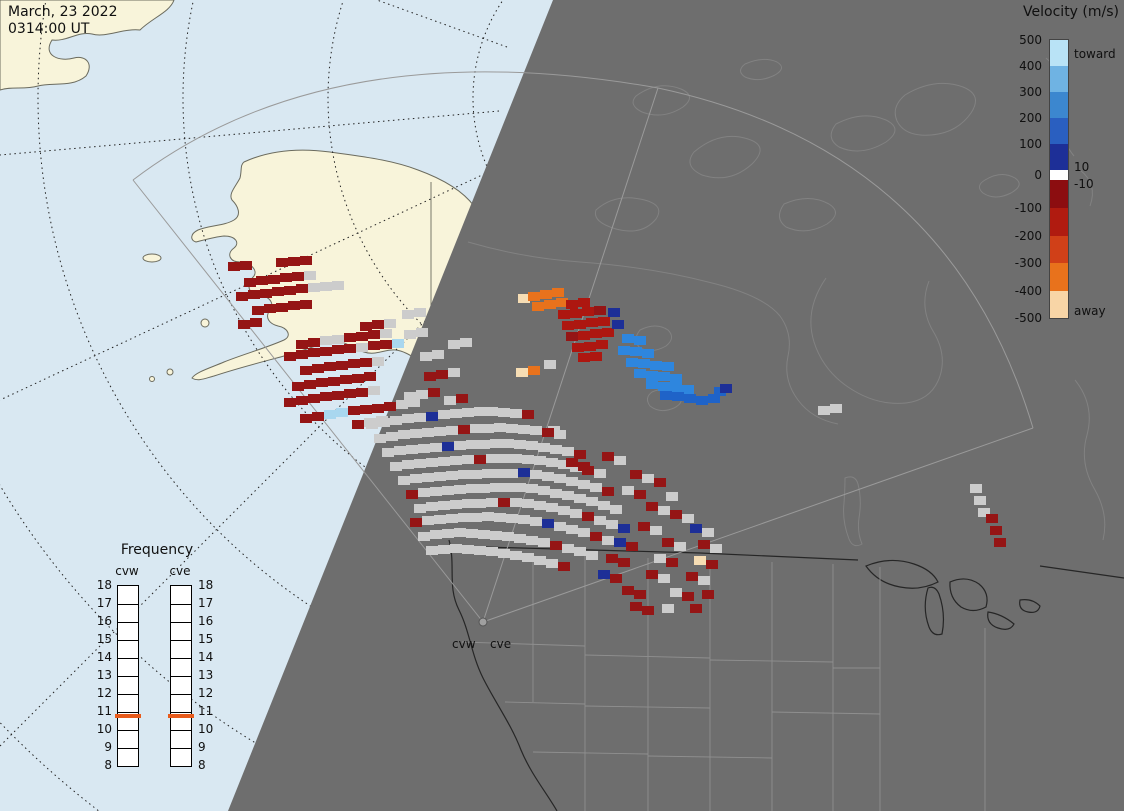 This screenshot has width=1124, height=811. I want to click on velocity-tick-label: 300, so click(1030, 92).